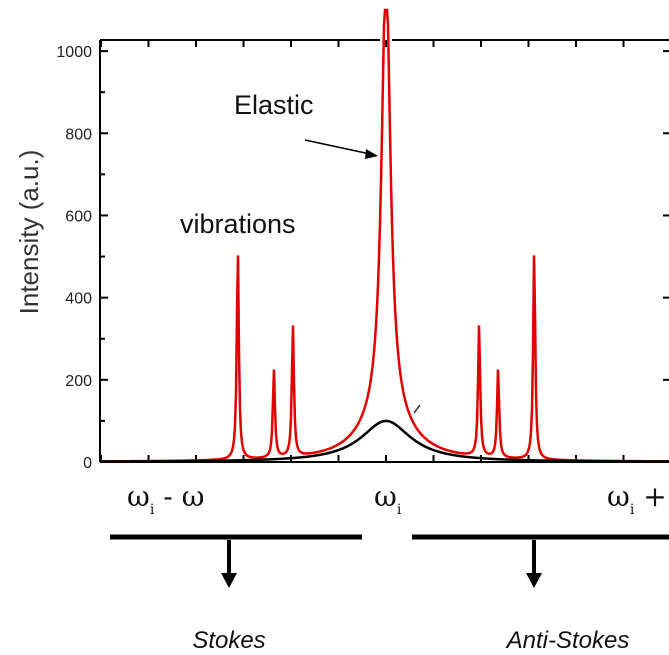 The width and height of the screenshot is (669, 655). What do you see at coordinates (337, 147) in the screenshot?
I see `elastic-arrow` at bounding box center [337, 147].